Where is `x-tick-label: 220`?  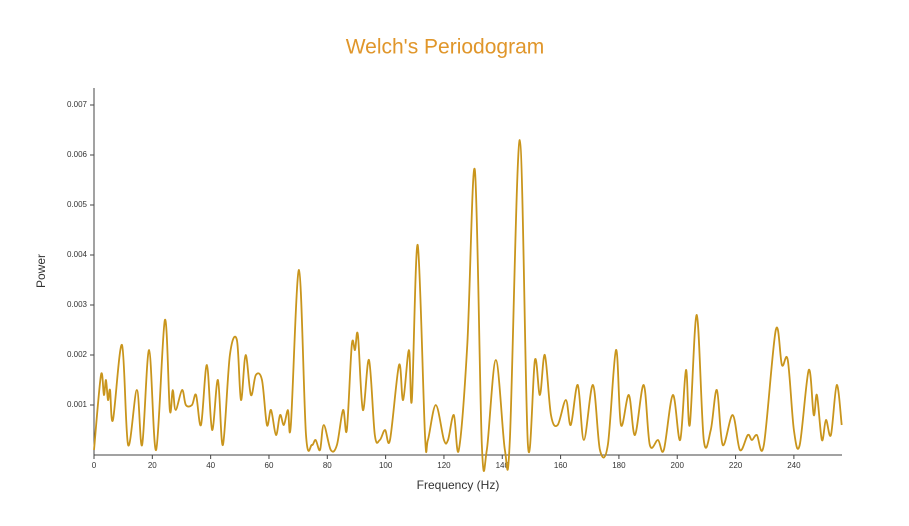
x-tick-label: 220 is located at coordinates (736, 465).